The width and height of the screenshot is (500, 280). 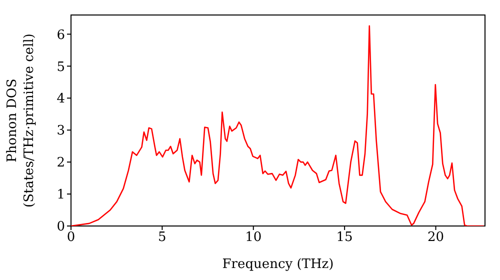 What do you see at coordinates (162, 238) in the screenshot?
I see `x-tick-label: 5` at bounding box center [162, 238].